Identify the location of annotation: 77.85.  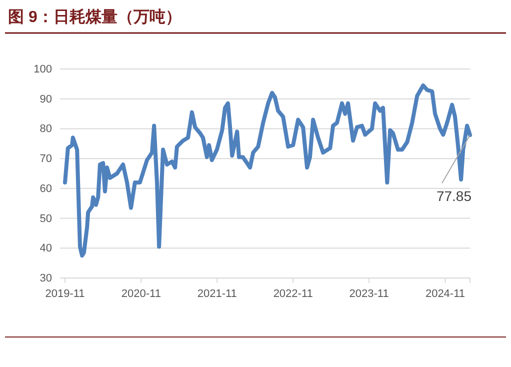
(454, 196).